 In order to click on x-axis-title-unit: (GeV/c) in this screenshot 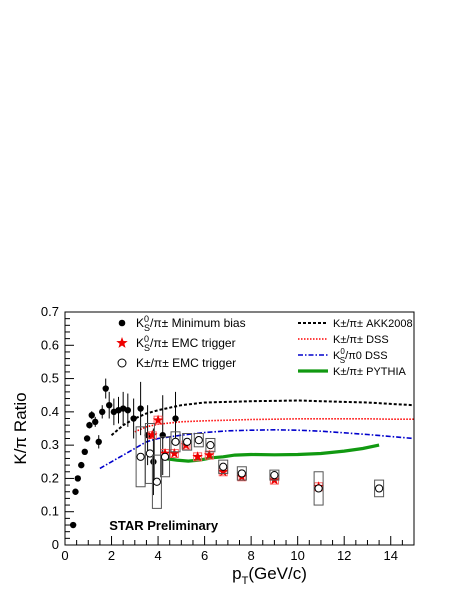, I will do `click(277, 573)`.